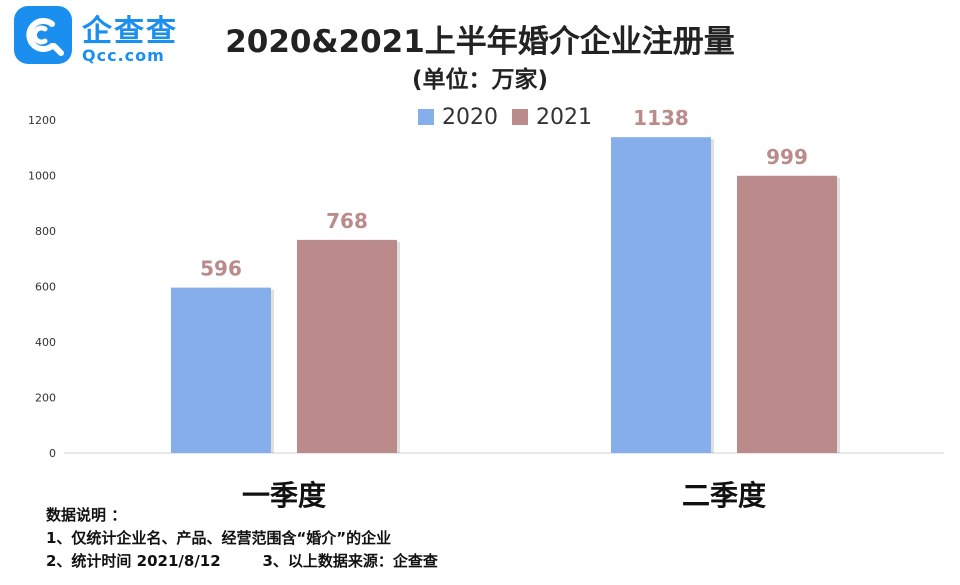 The image size is (960, 585). I want to click on qcc-logo-icon, so click(43, 35).